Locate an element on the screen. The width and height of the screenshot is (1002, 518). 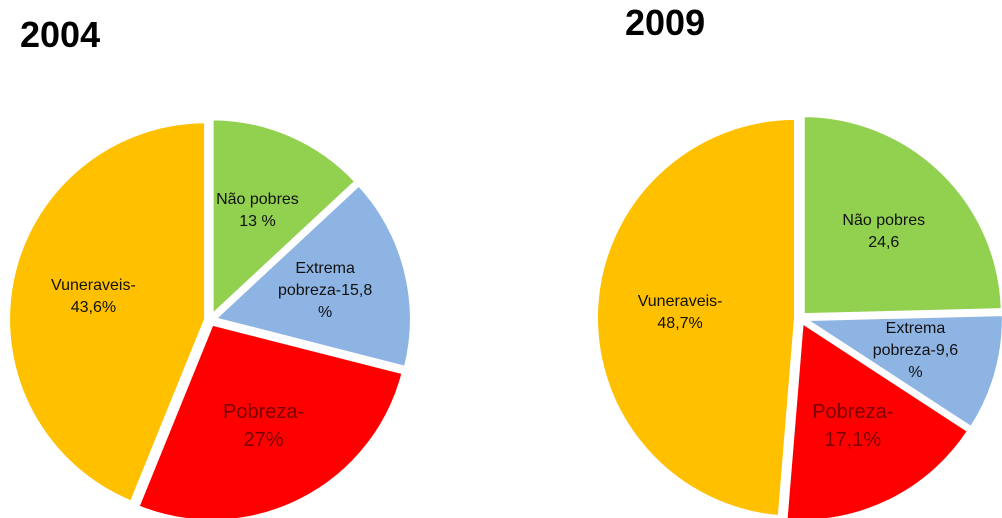
data-label: Vuneraveis-43,6% is located at coordinates (93, 297).